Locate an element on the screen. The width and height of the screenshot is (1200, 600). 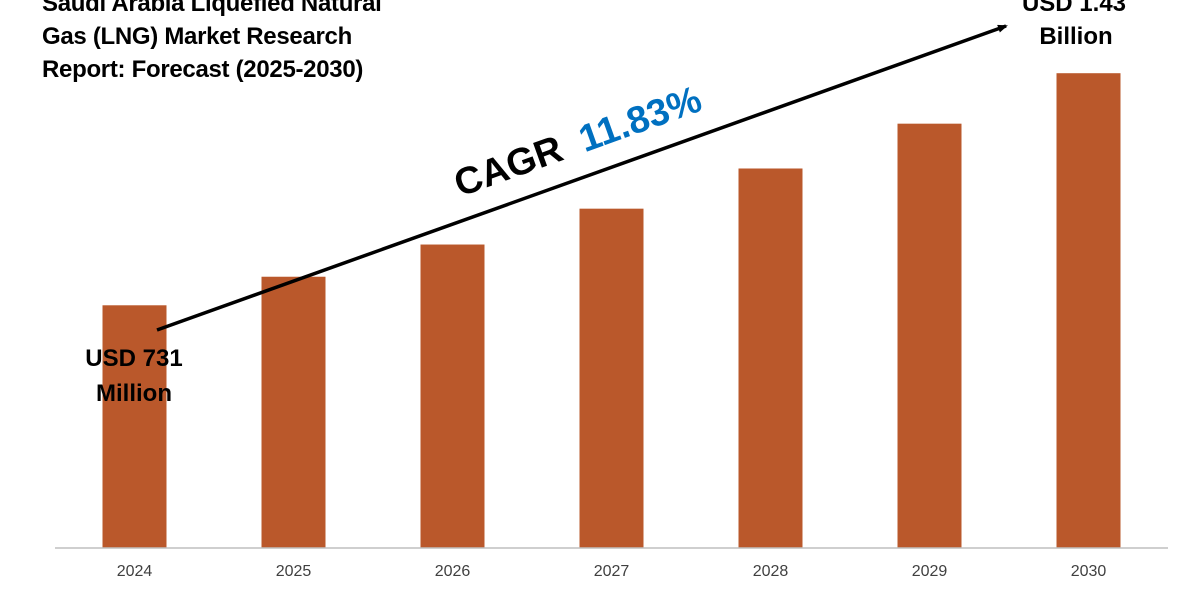
x-tick-label-2027: 2027 is located at coordinates (612, 571).